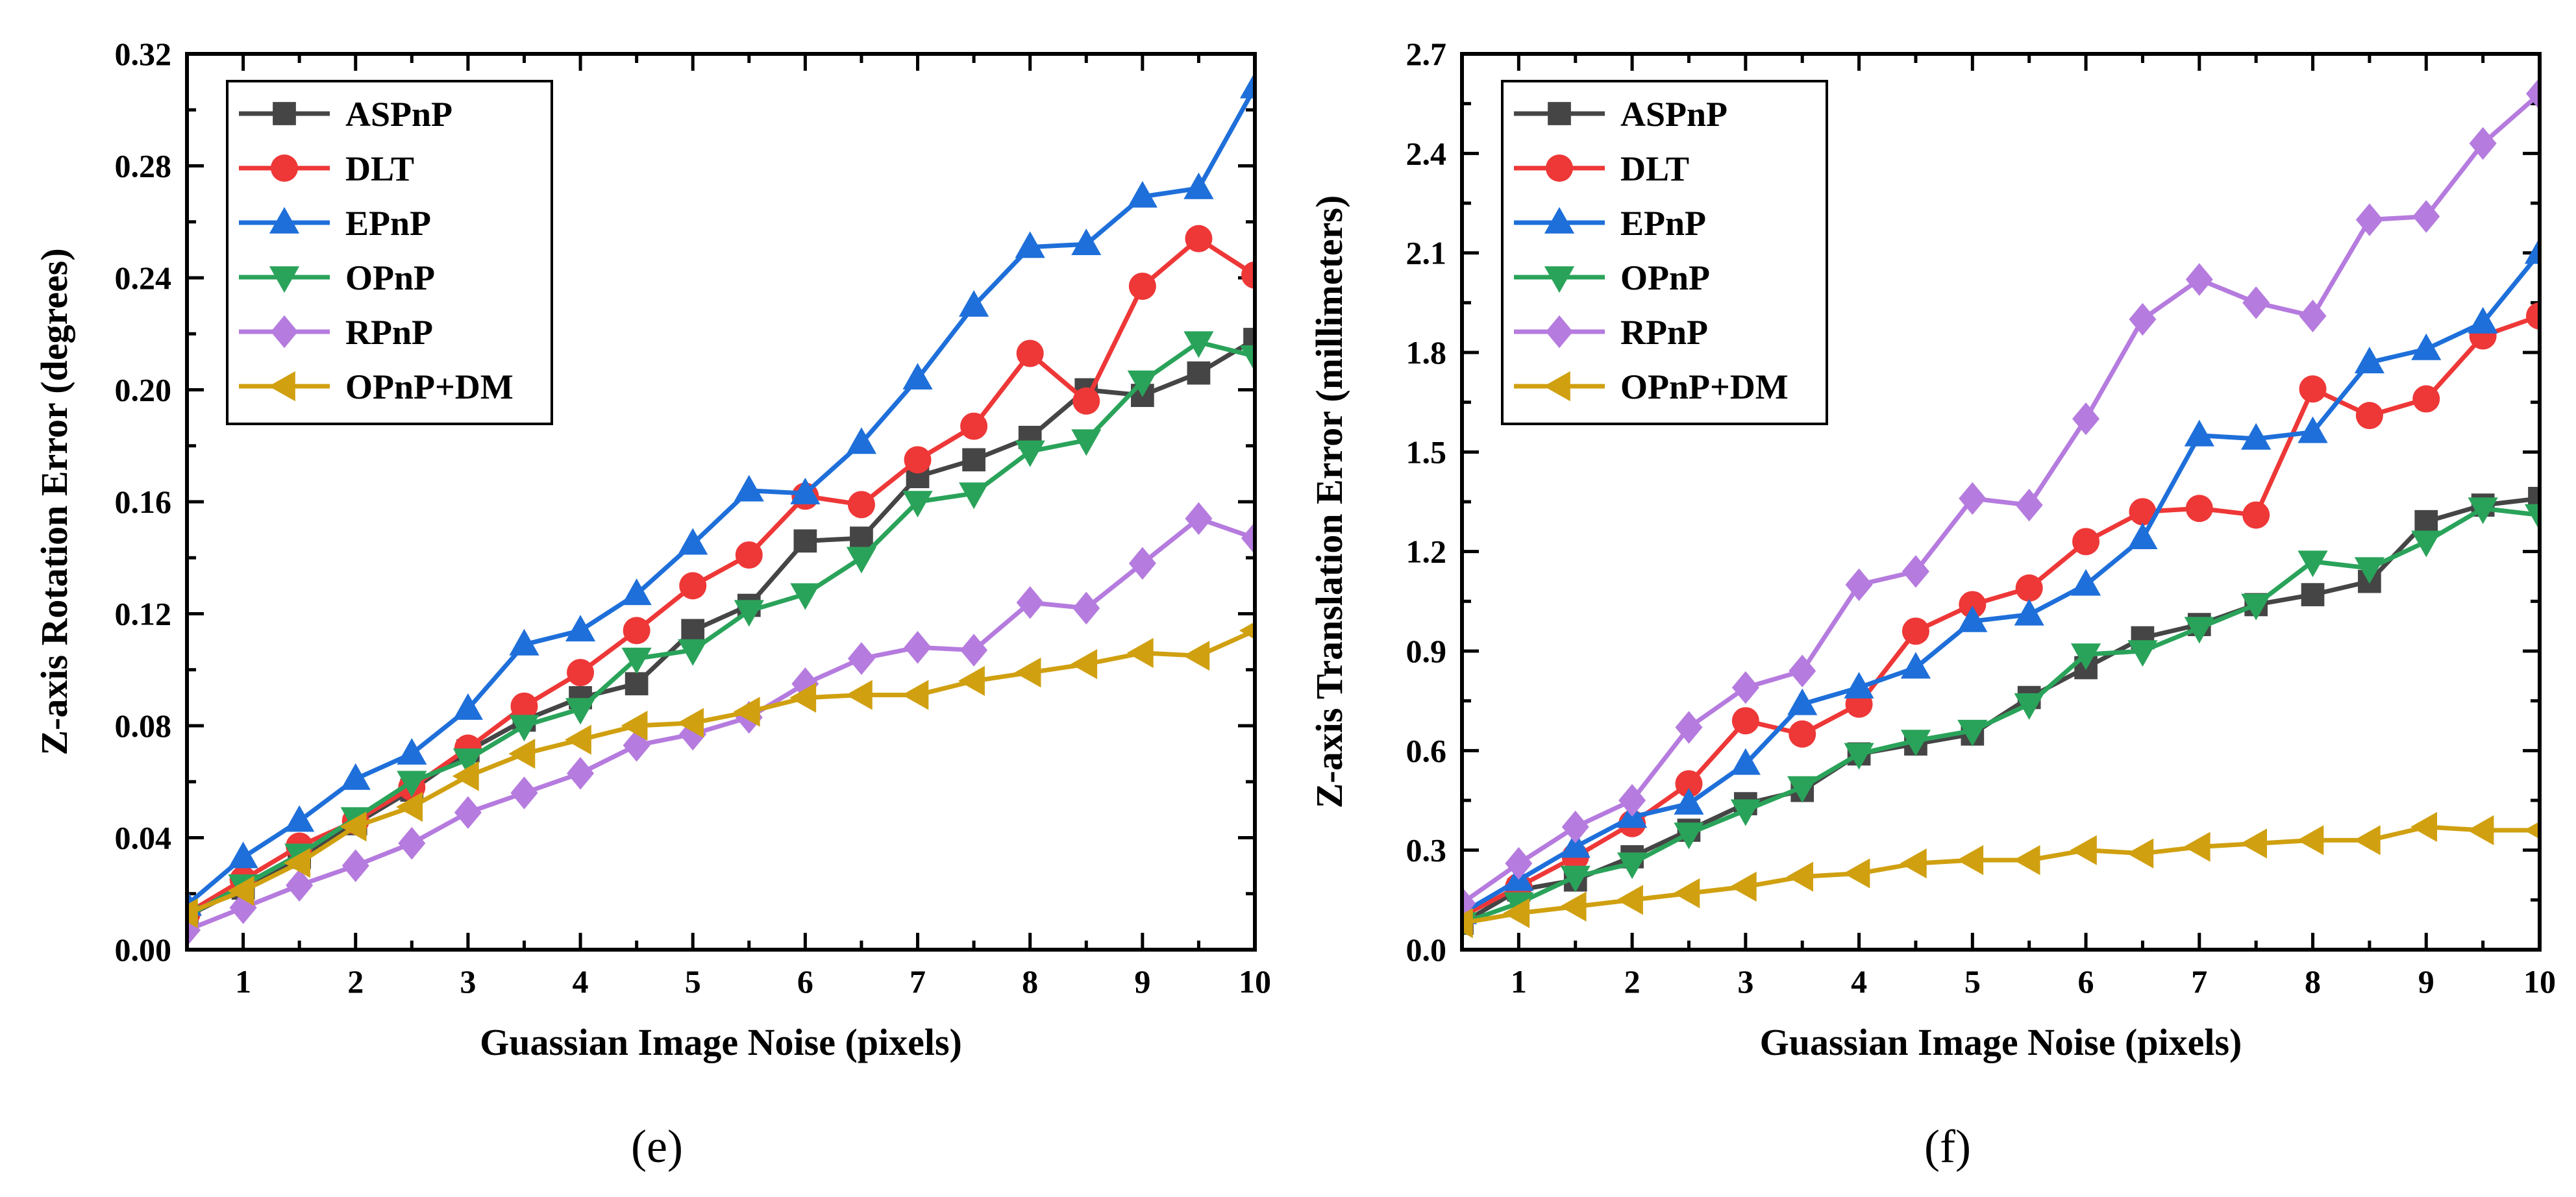 Image resolution: width=2576 pixels, height=1197 pixels. I want to click on y-tick-label: 0.32, so click(143, 54).